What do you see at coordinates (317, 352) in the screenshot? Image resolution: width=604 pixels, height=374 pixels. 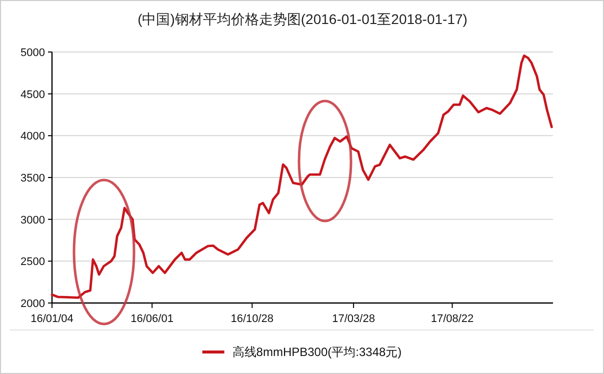 I see `legend-label: 高线8mmHPB300(平均:3348元)` at bounding box center [317, 352].